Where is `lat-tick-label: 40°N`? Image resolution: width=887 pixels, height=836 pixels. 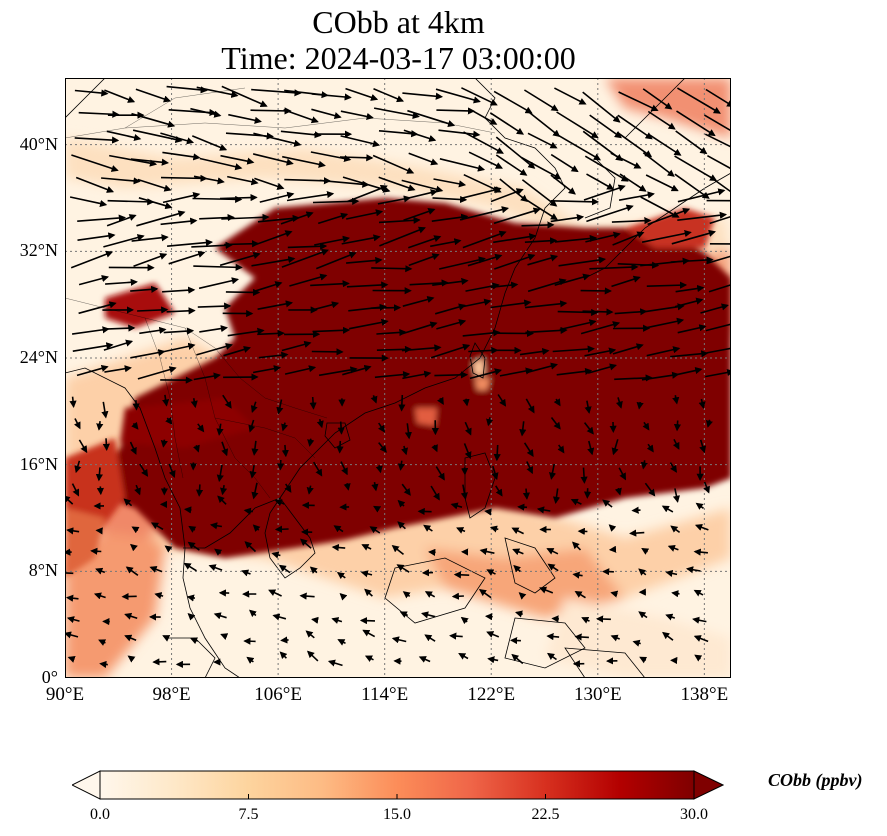
lat-tick-label: 40°N is located at coordinates (38, 143).